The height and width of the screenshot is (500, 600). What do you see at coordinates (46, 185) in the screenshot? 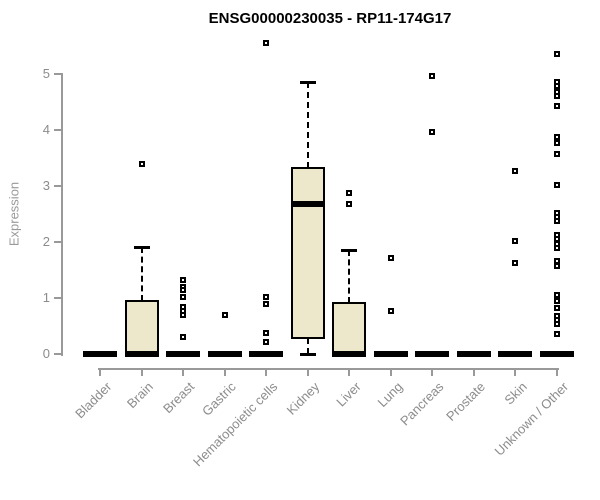
I see `y-tick-label: 3` at bounding box center [46, 185].